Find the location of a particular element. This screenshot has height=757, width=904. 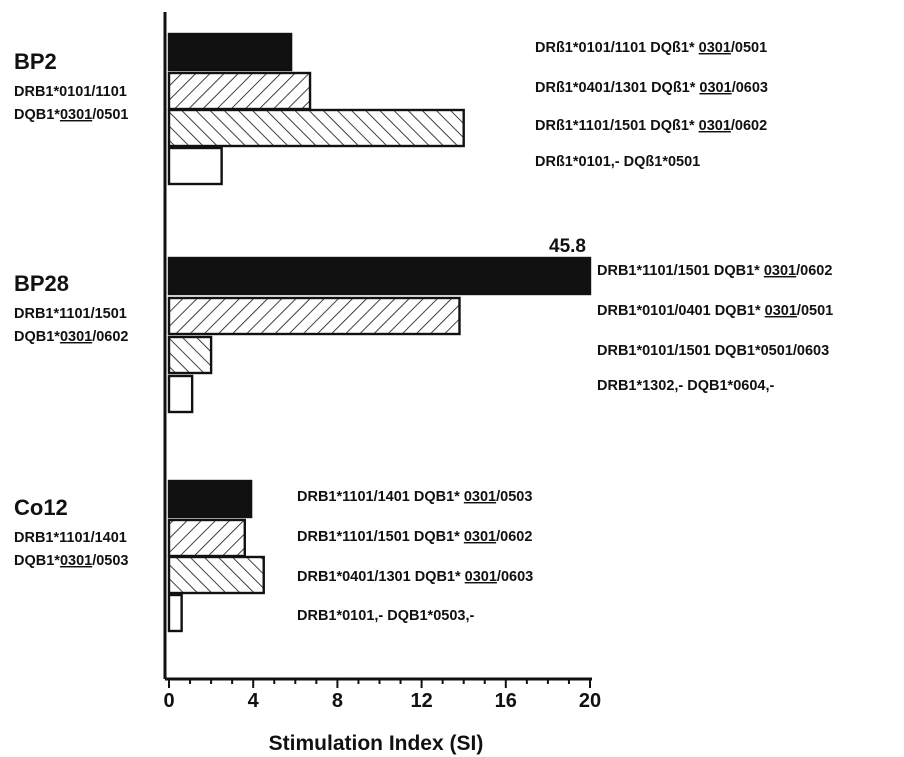

bar-label-bp28-0: DRB1*1101/1501 DQB1* 0301/0602 is located at coordinates (714, 271).